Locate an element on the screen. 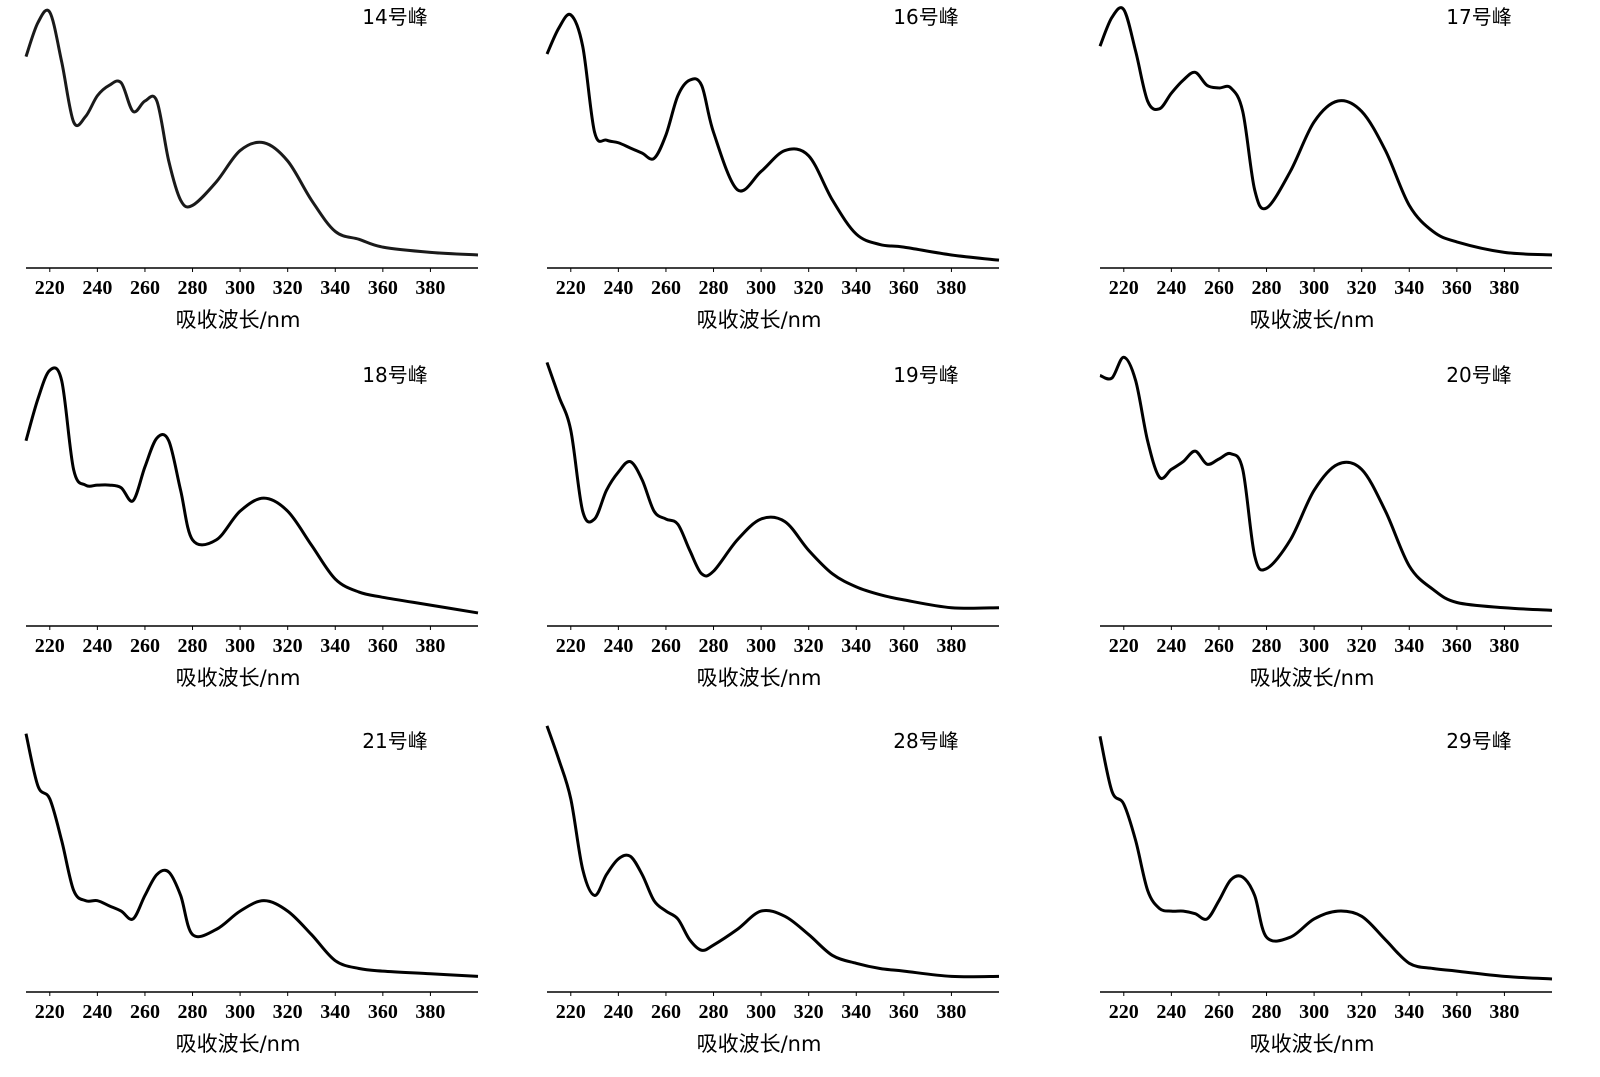 The image size is (1600, 1077). chart-title: 16号峰 is located at coordinates (925, 17).